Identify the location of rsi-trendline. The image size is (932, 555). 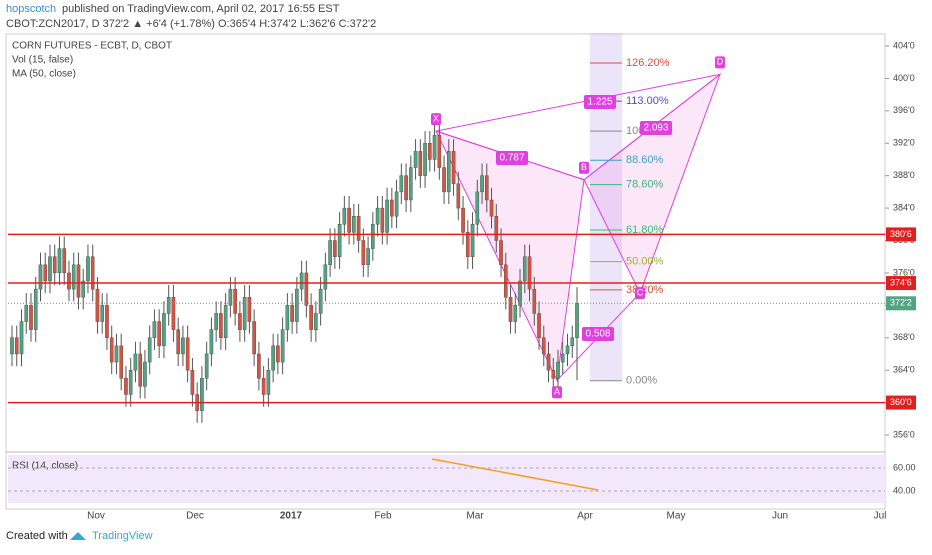
(515, 474).